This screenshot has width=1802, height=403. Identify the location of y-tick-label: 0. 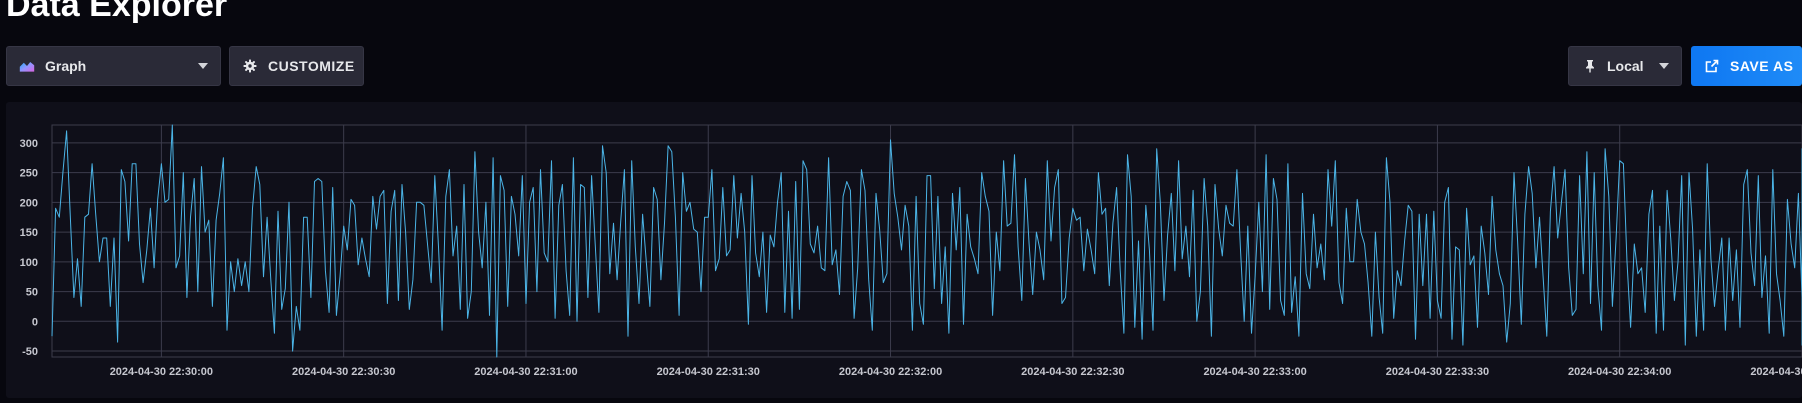
(35, 322).